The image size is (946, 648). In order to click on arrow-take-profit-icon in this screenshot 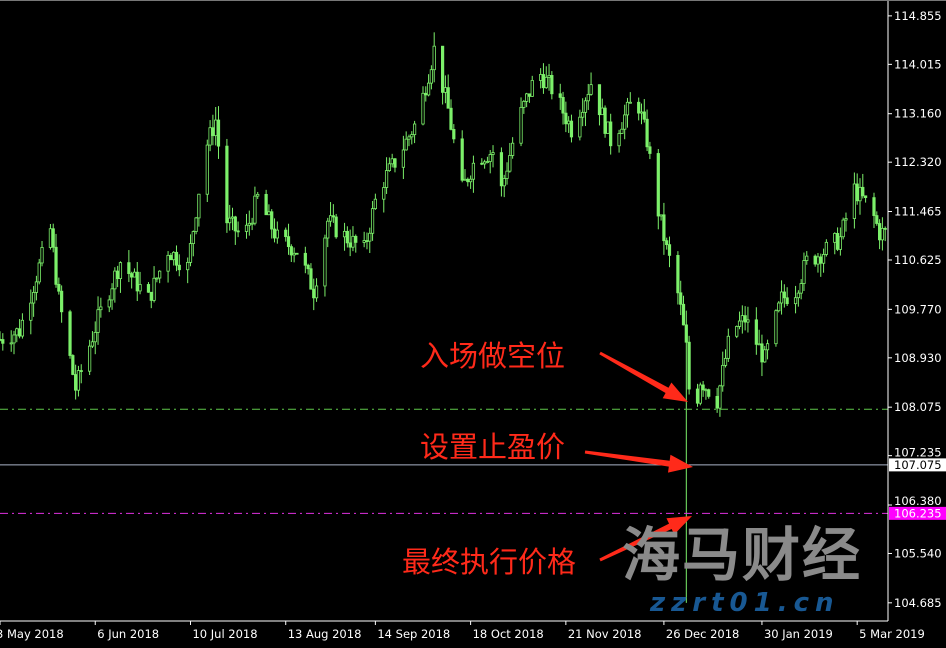, I will do `click(638, 461)`.